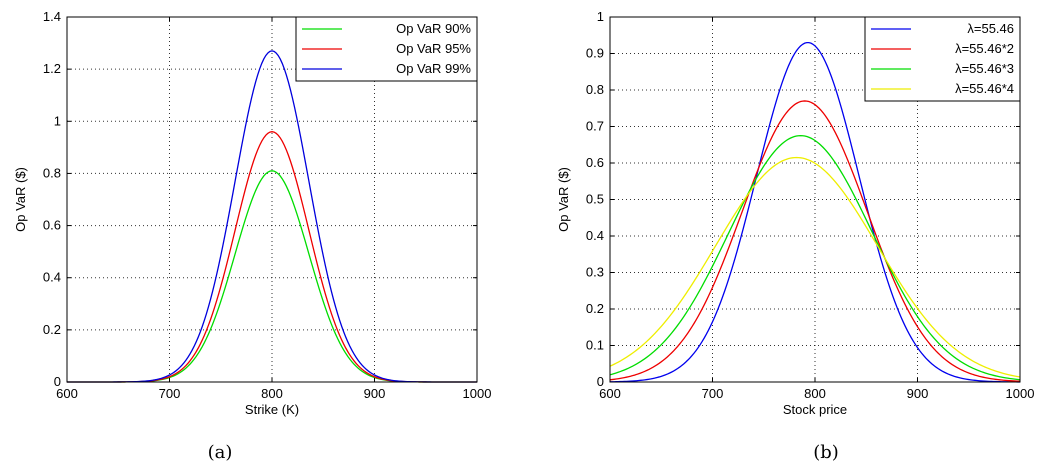  What do you see at coordinates (220, 452) in the screenshot?
I see `panel-caption: (a)` at bounding box center [220, 452].